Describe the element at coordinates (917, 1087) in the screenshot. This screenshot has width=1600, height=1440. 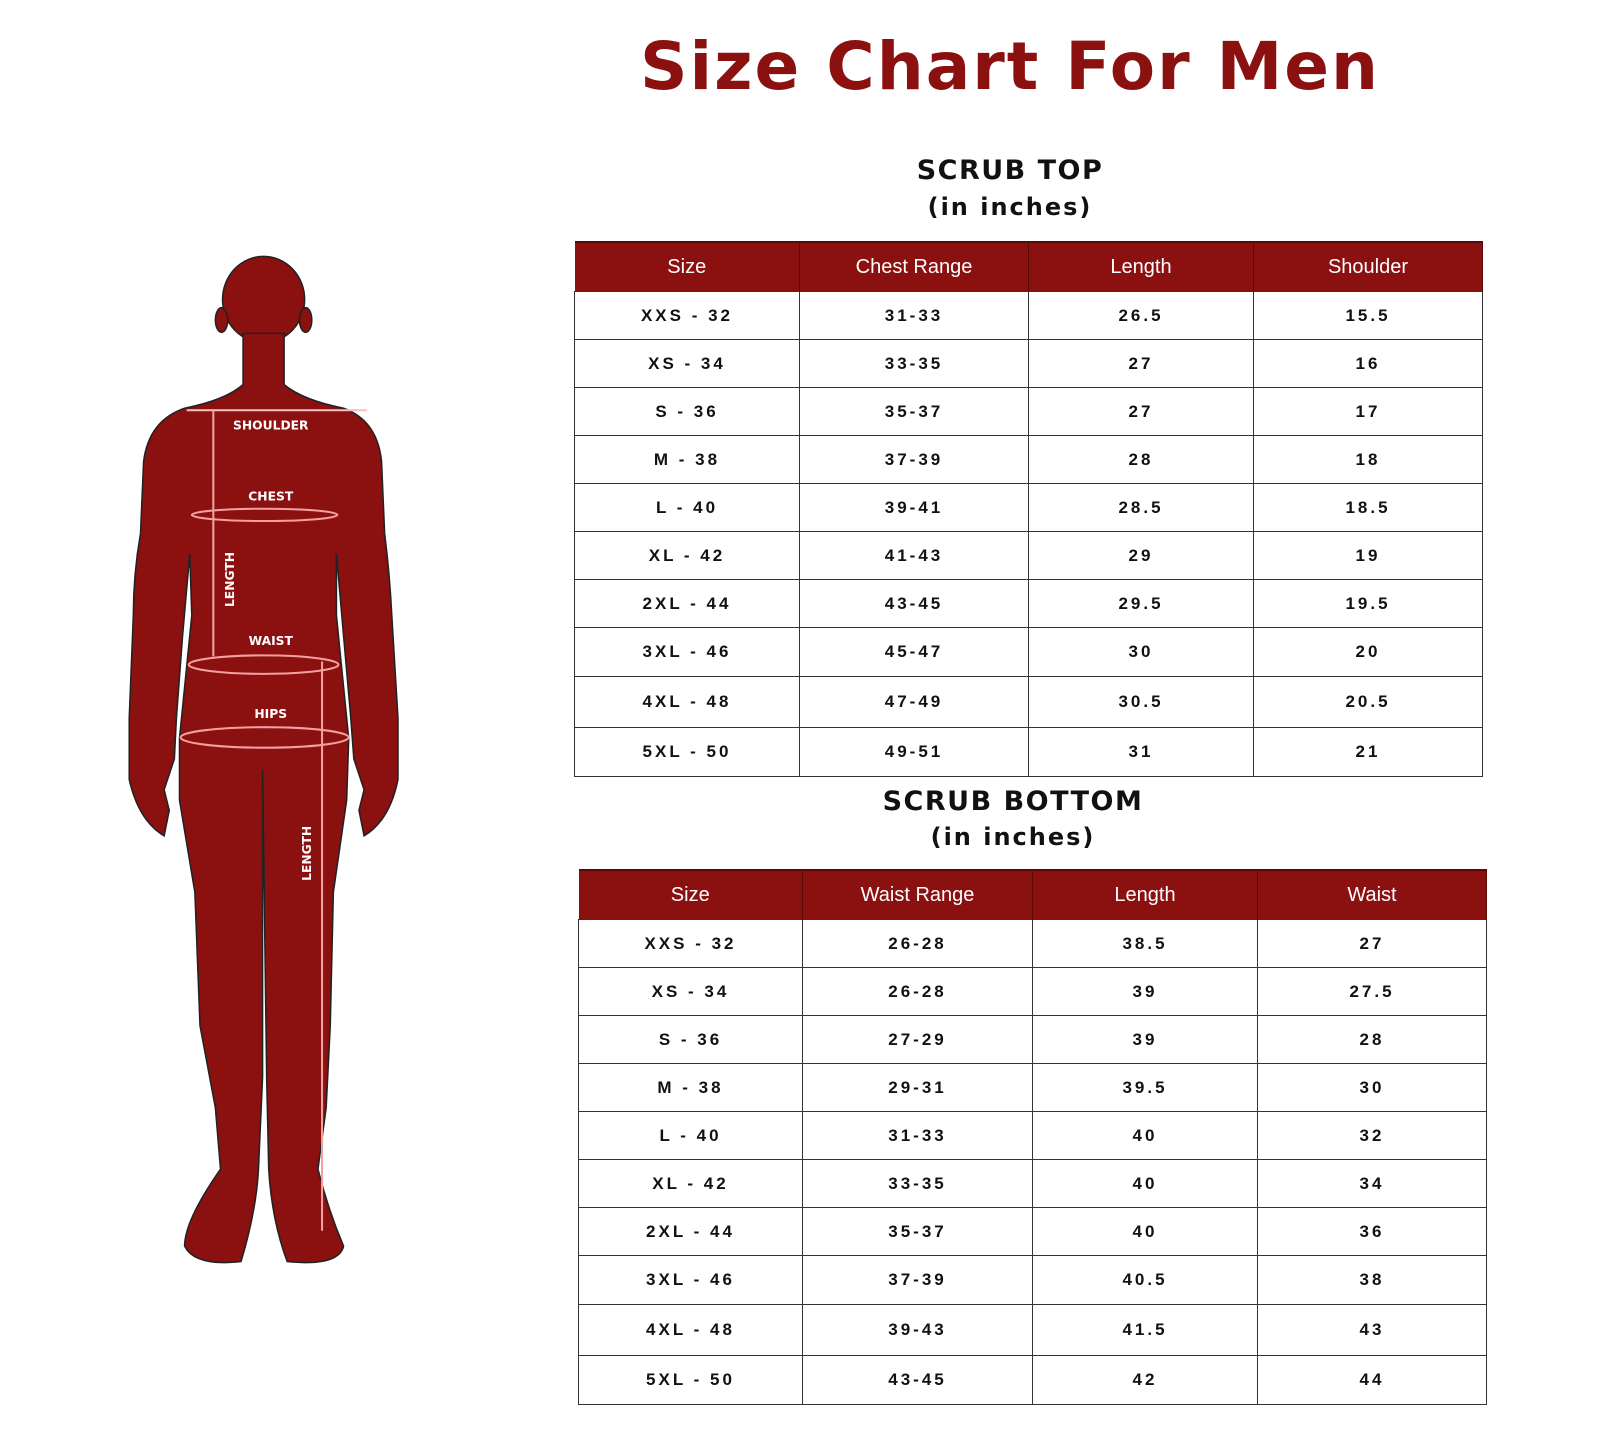
I see `table-cell: 29-31` at that location.